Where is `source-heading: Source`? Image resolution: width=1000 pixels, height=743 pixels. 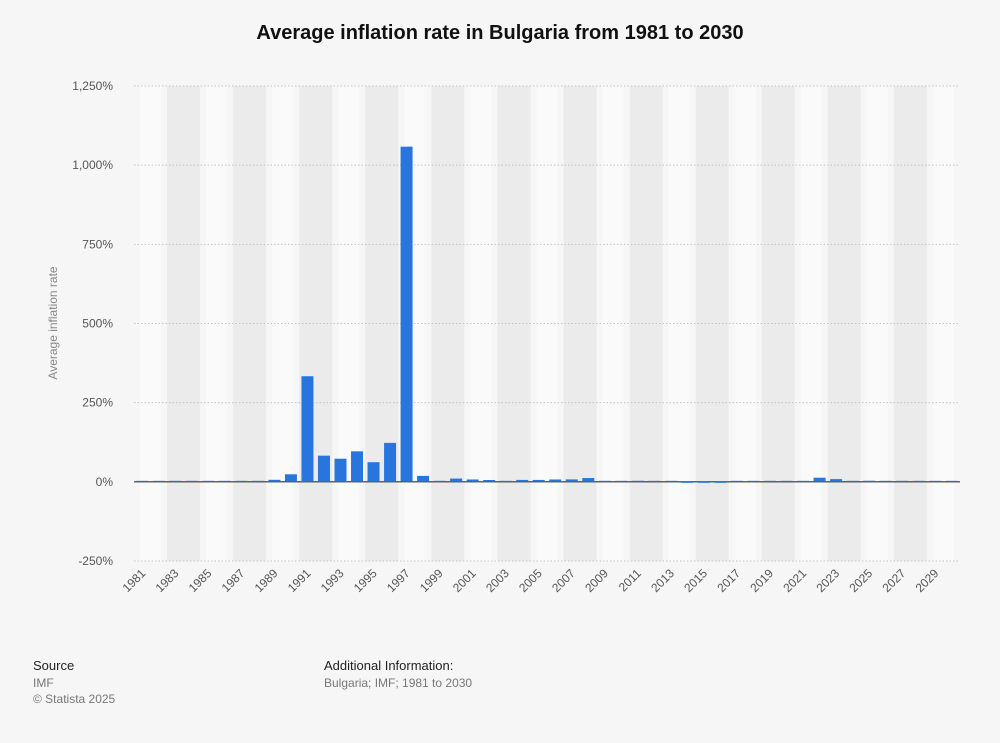 source-heading: Source is located at coordinates (54, 665).